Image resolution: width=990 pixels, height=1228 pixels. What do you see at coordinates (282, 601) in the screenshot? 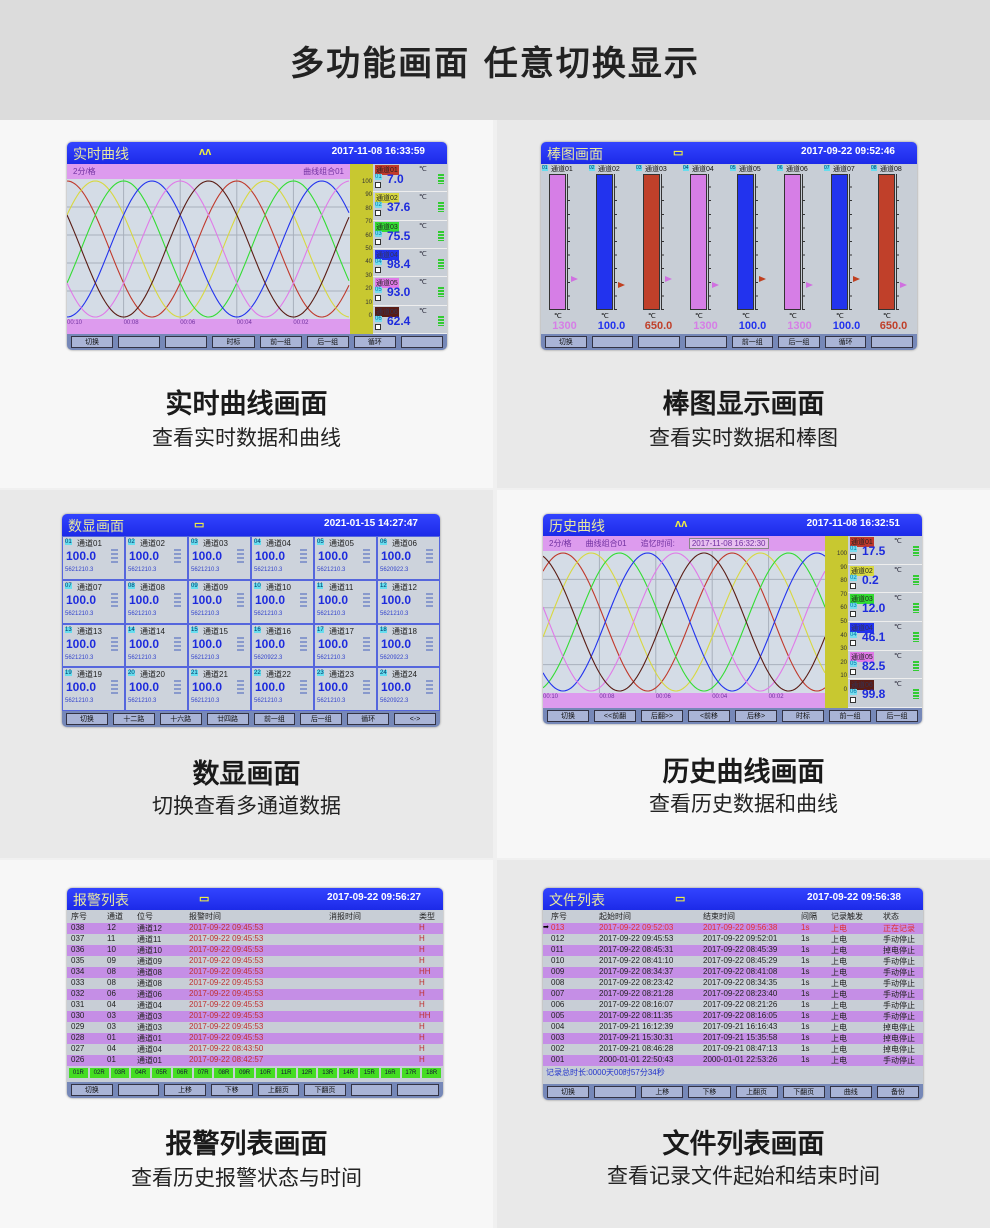
I see `channel-cell: 10 通道10 100.0 5621210.3` at bounding box center [282, 601].